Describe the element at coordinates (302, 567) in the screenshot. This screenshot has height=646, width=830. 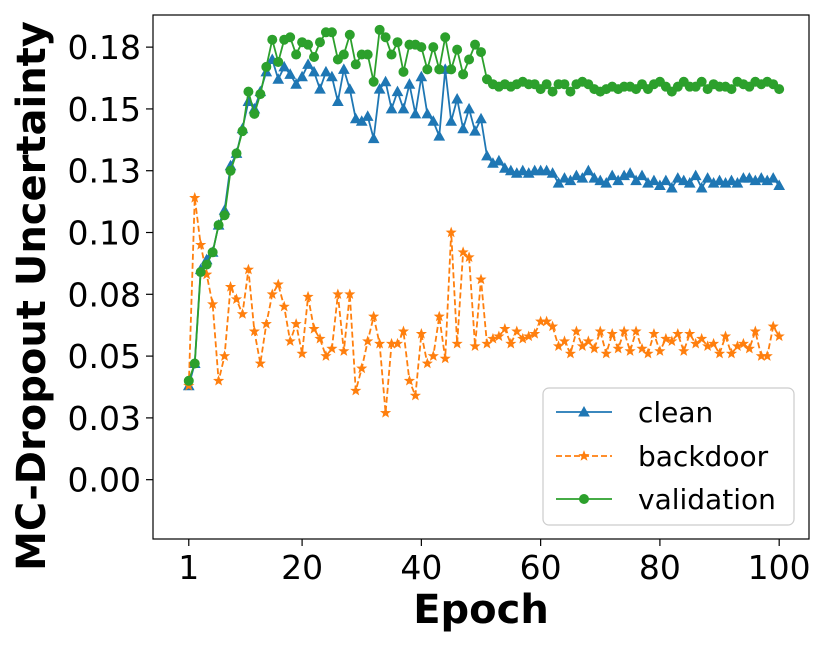
I see `x-tick-label: 20` at that location.